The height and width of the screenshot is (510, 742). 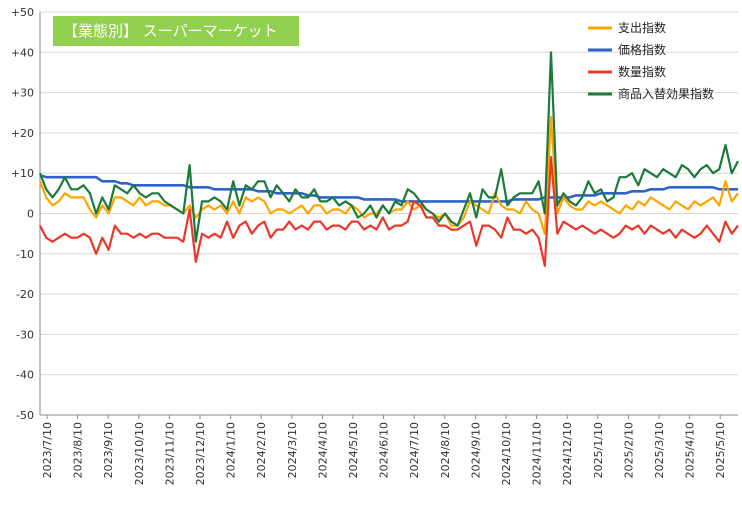 I want to click on x-tick-label: 2025/4/10, so click(x=690, y=450).